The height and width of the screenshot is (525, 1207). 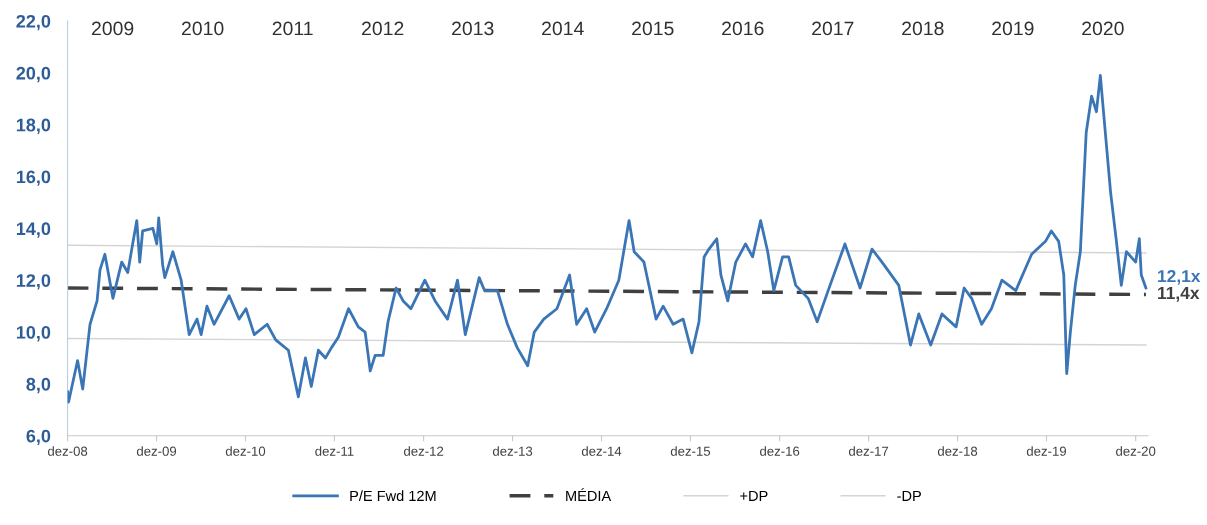 What do you see at coordinates (833, 28) in the screenshot?
I see `annotation: 2017` at bounding box center [833, 28].